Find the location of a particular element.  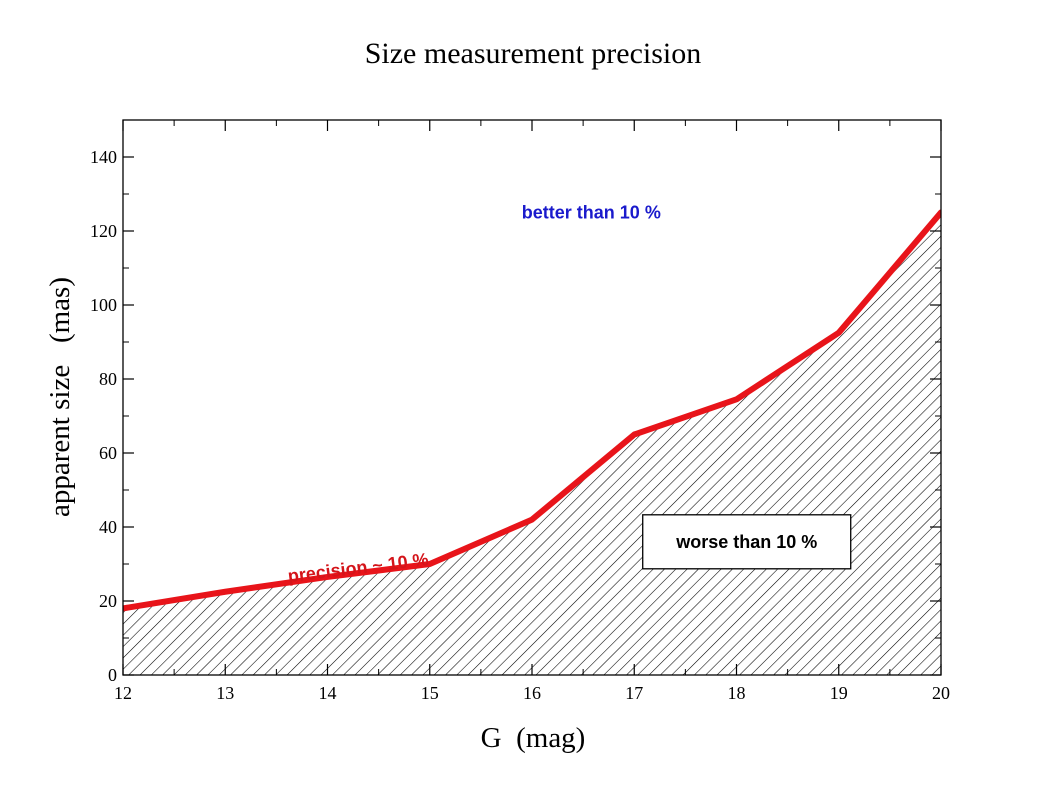

x-tick-label: 13 is located at coordinates (225, 693).